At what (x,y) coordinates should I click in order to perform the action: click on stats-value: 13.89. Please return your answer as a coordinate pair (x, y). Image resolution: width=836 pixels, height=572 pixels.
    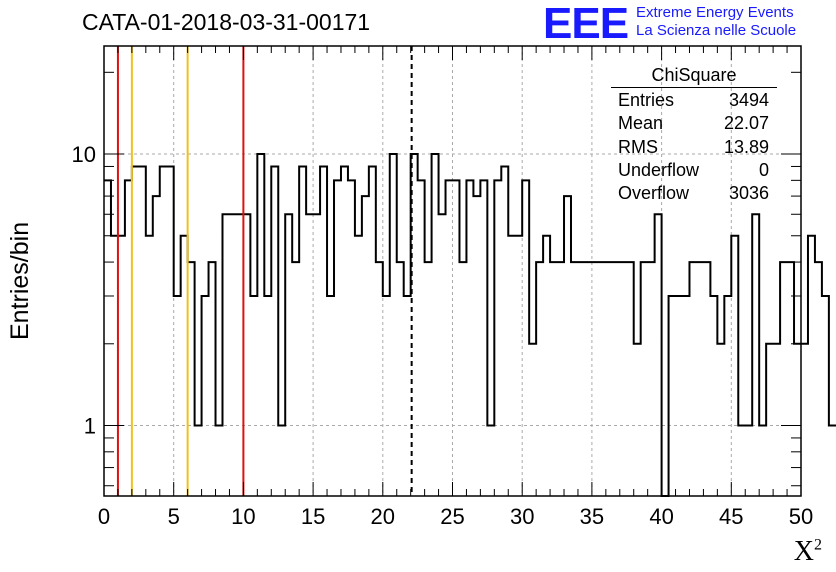
    Looking at the image, I should click on (746, 146).